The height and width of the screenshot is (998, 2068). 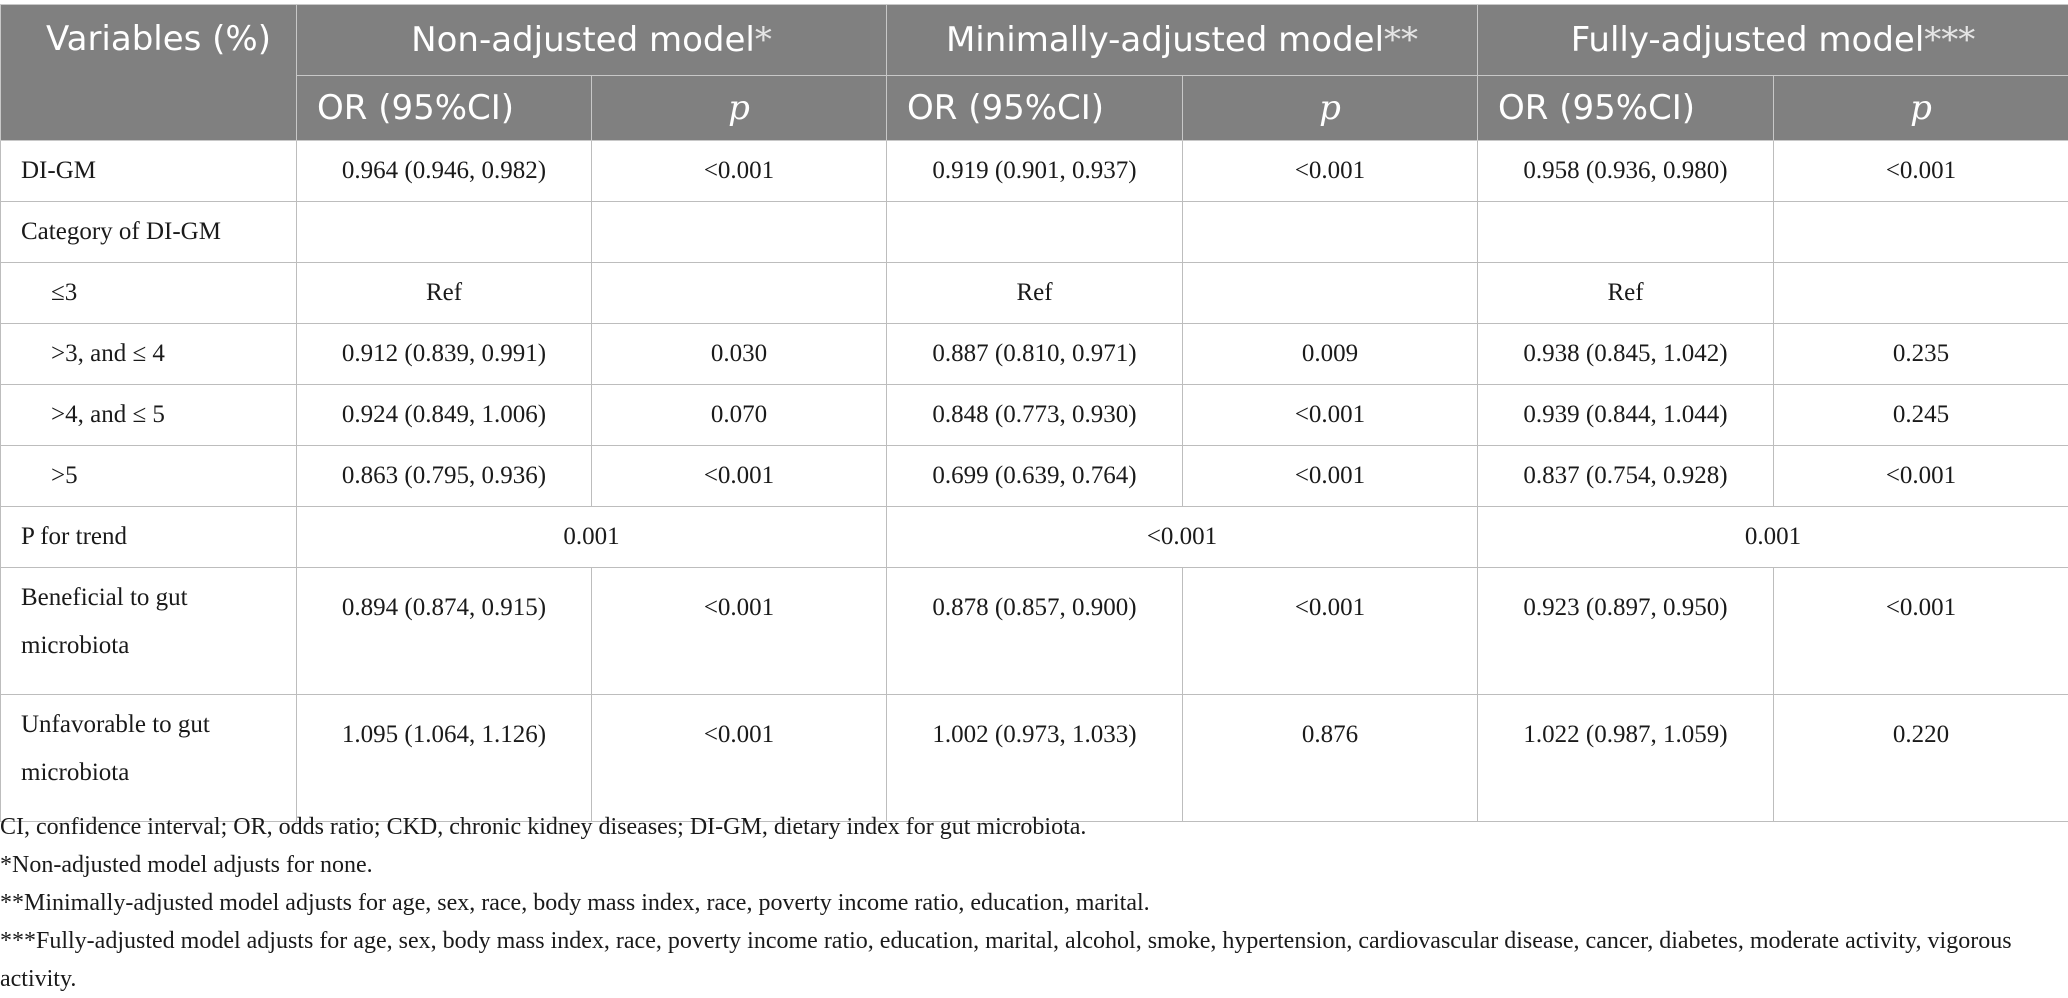 I want to click on non-adjusted-model-header: Non-adjusted model*, so click(x=591, y=40).